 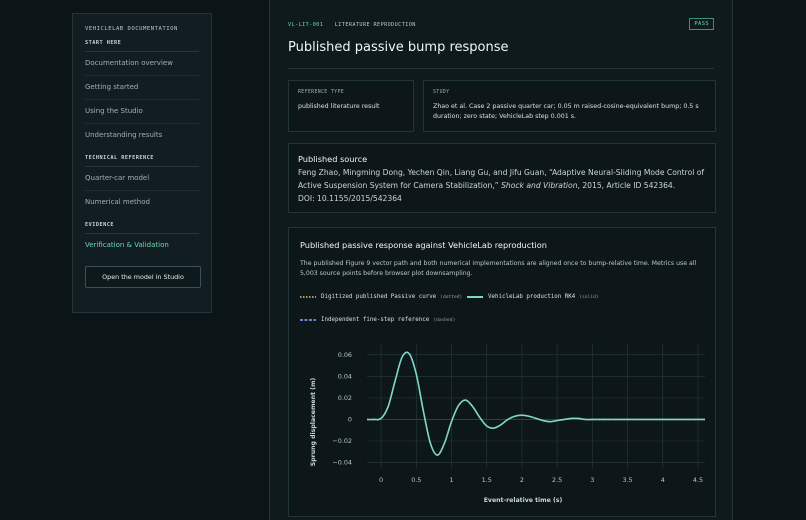 I want to click on page-kicker: VL-LIT-001 LITERATURE REPRODUCTION, so click(x=352, y=25).